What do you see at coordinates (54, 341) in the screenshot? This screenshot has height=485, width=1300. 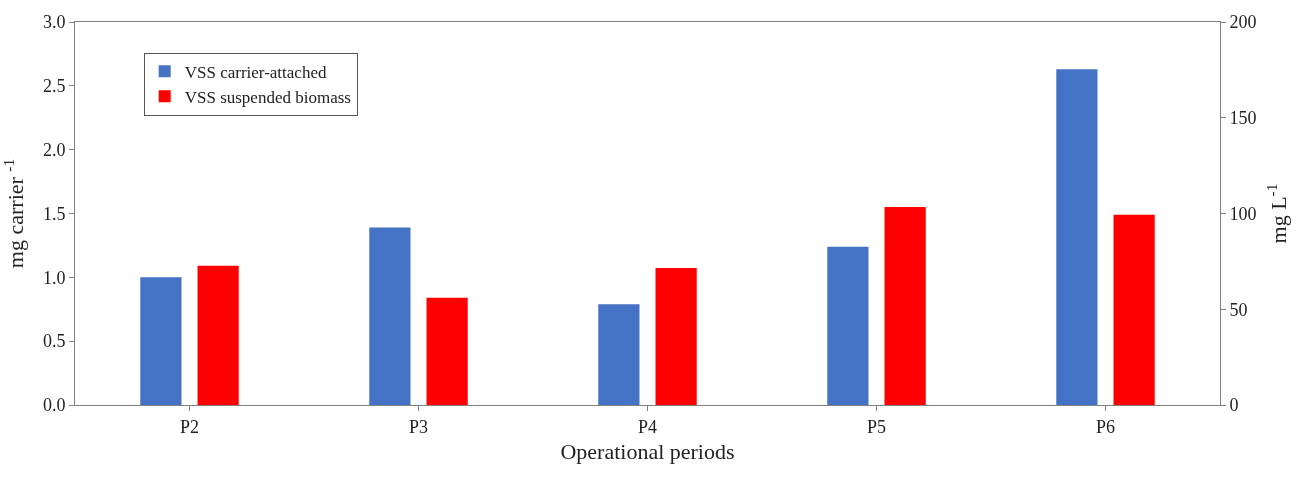 I see `y-tick-label: 0.5` at bounding box center [54, 341].